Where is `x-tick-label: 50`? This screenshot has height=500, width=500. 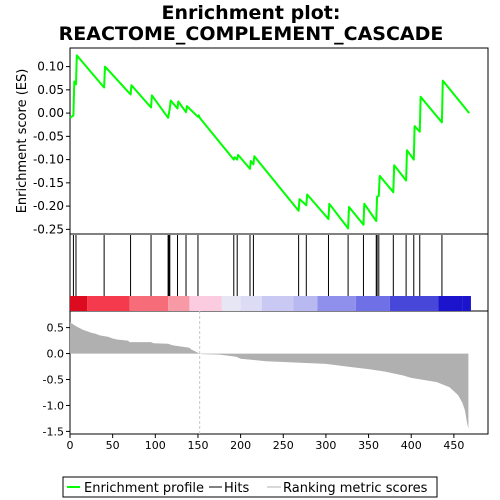
x-tick-label: 50 is located at coordinates (113, 445).